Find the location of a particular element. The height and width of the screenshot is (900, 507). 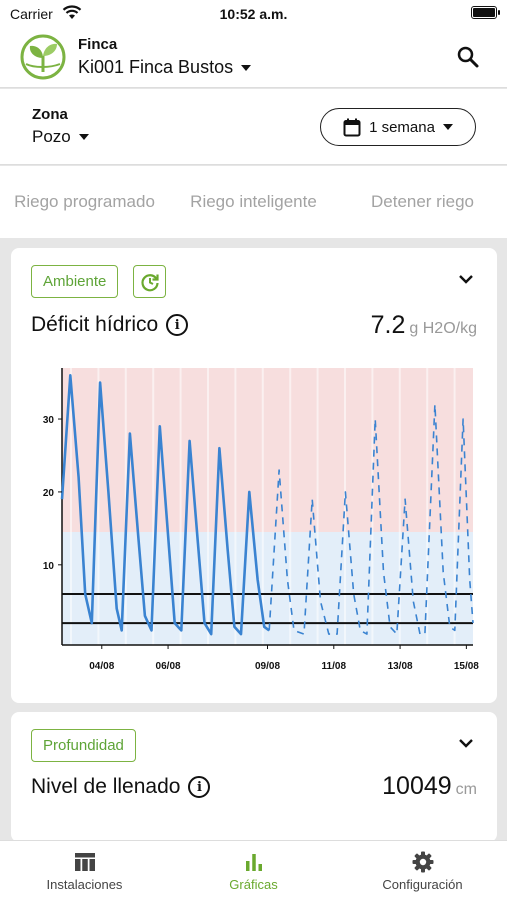

nav-instalaciones-label: Instalaciones is located at coordinates (84, 884).